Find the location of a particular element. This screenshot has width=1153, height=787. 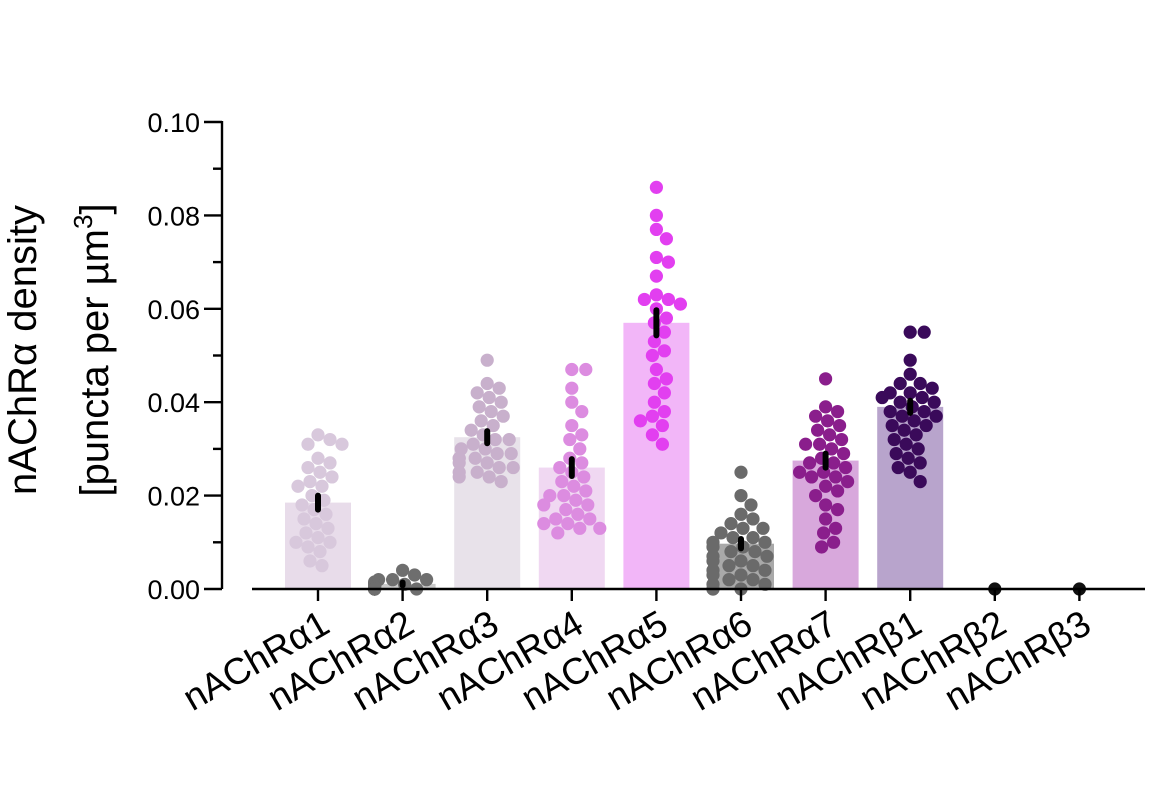

y-axis-title-line-1: nAChRα density is located at coordinates (23, 350).